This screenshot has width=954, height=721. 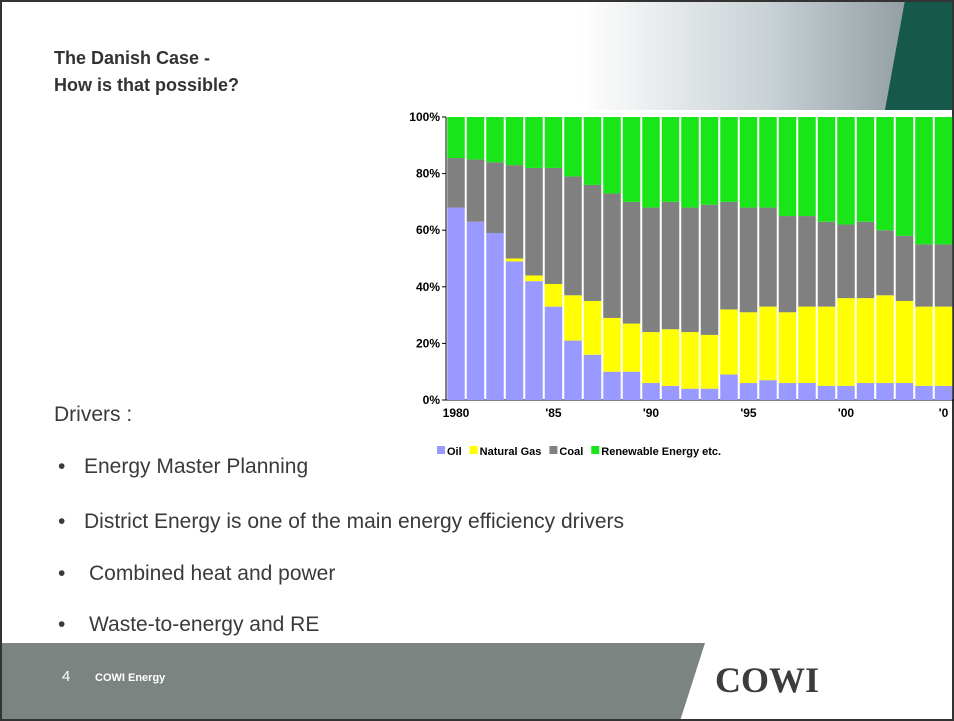 I want to click on page-number: 4, so click(x=66, y=676).